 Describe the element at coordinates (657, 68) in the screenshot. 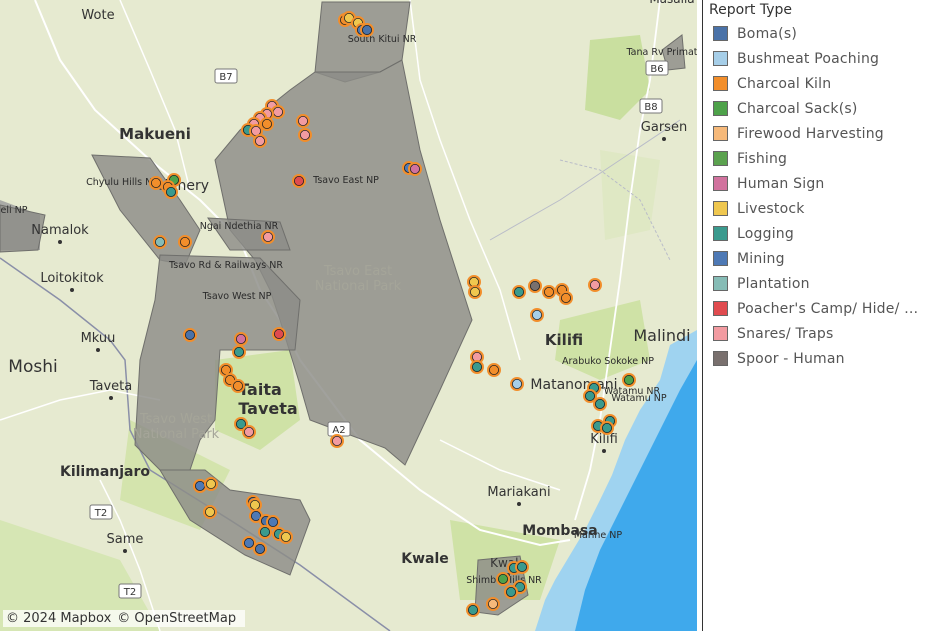

I see `road-shield: B6` at that location.